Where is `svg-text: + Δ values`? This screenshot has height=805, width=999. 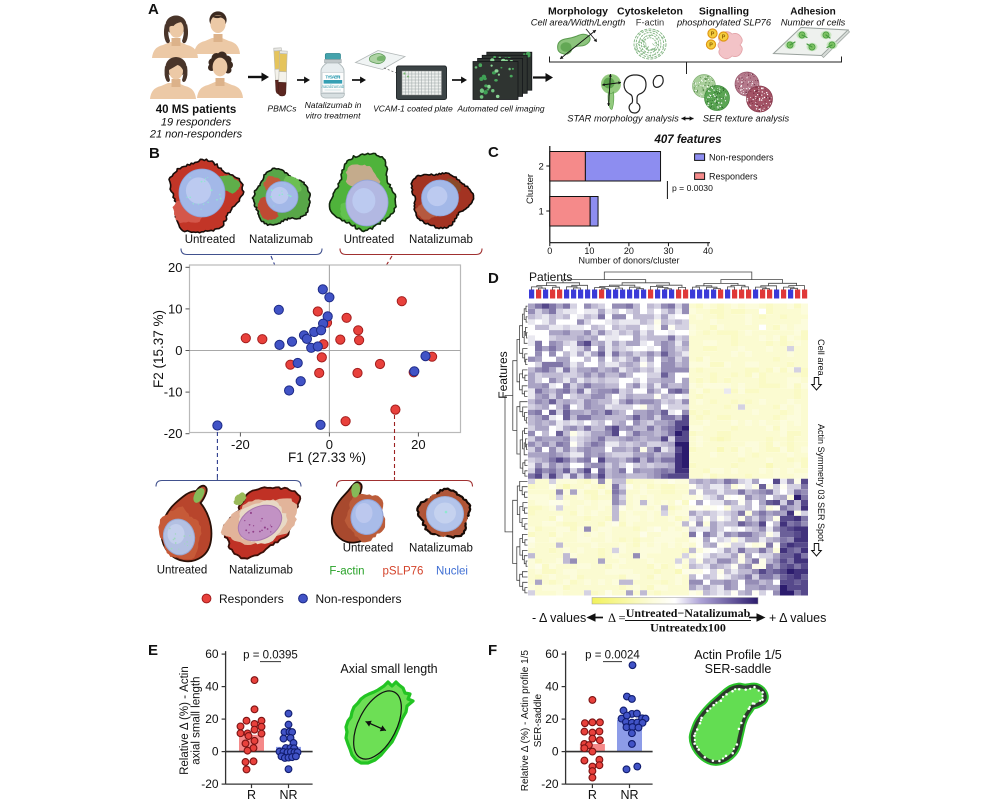 svg-text: + Δ values is located at coordinates (797, 618).